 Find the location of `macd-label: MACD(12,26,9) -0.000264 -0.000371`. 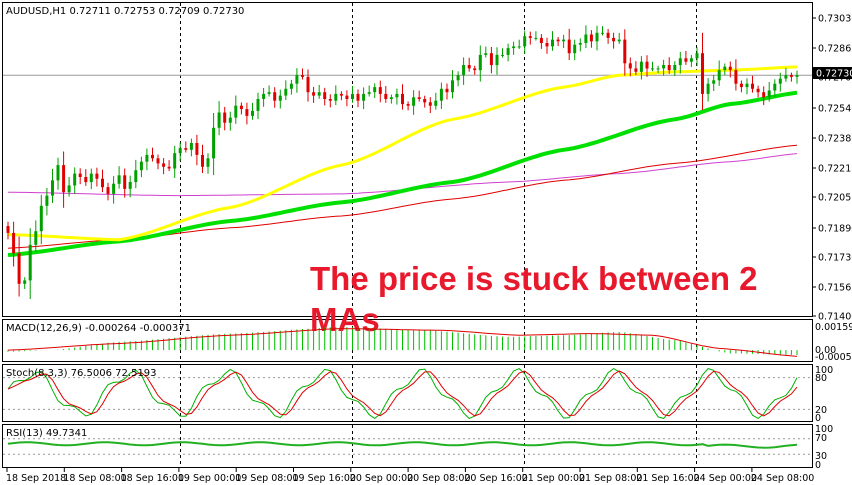

macd-label: MACD(12,26,9) -0.000264 -0.000371 is located at coordinates (98, 328).